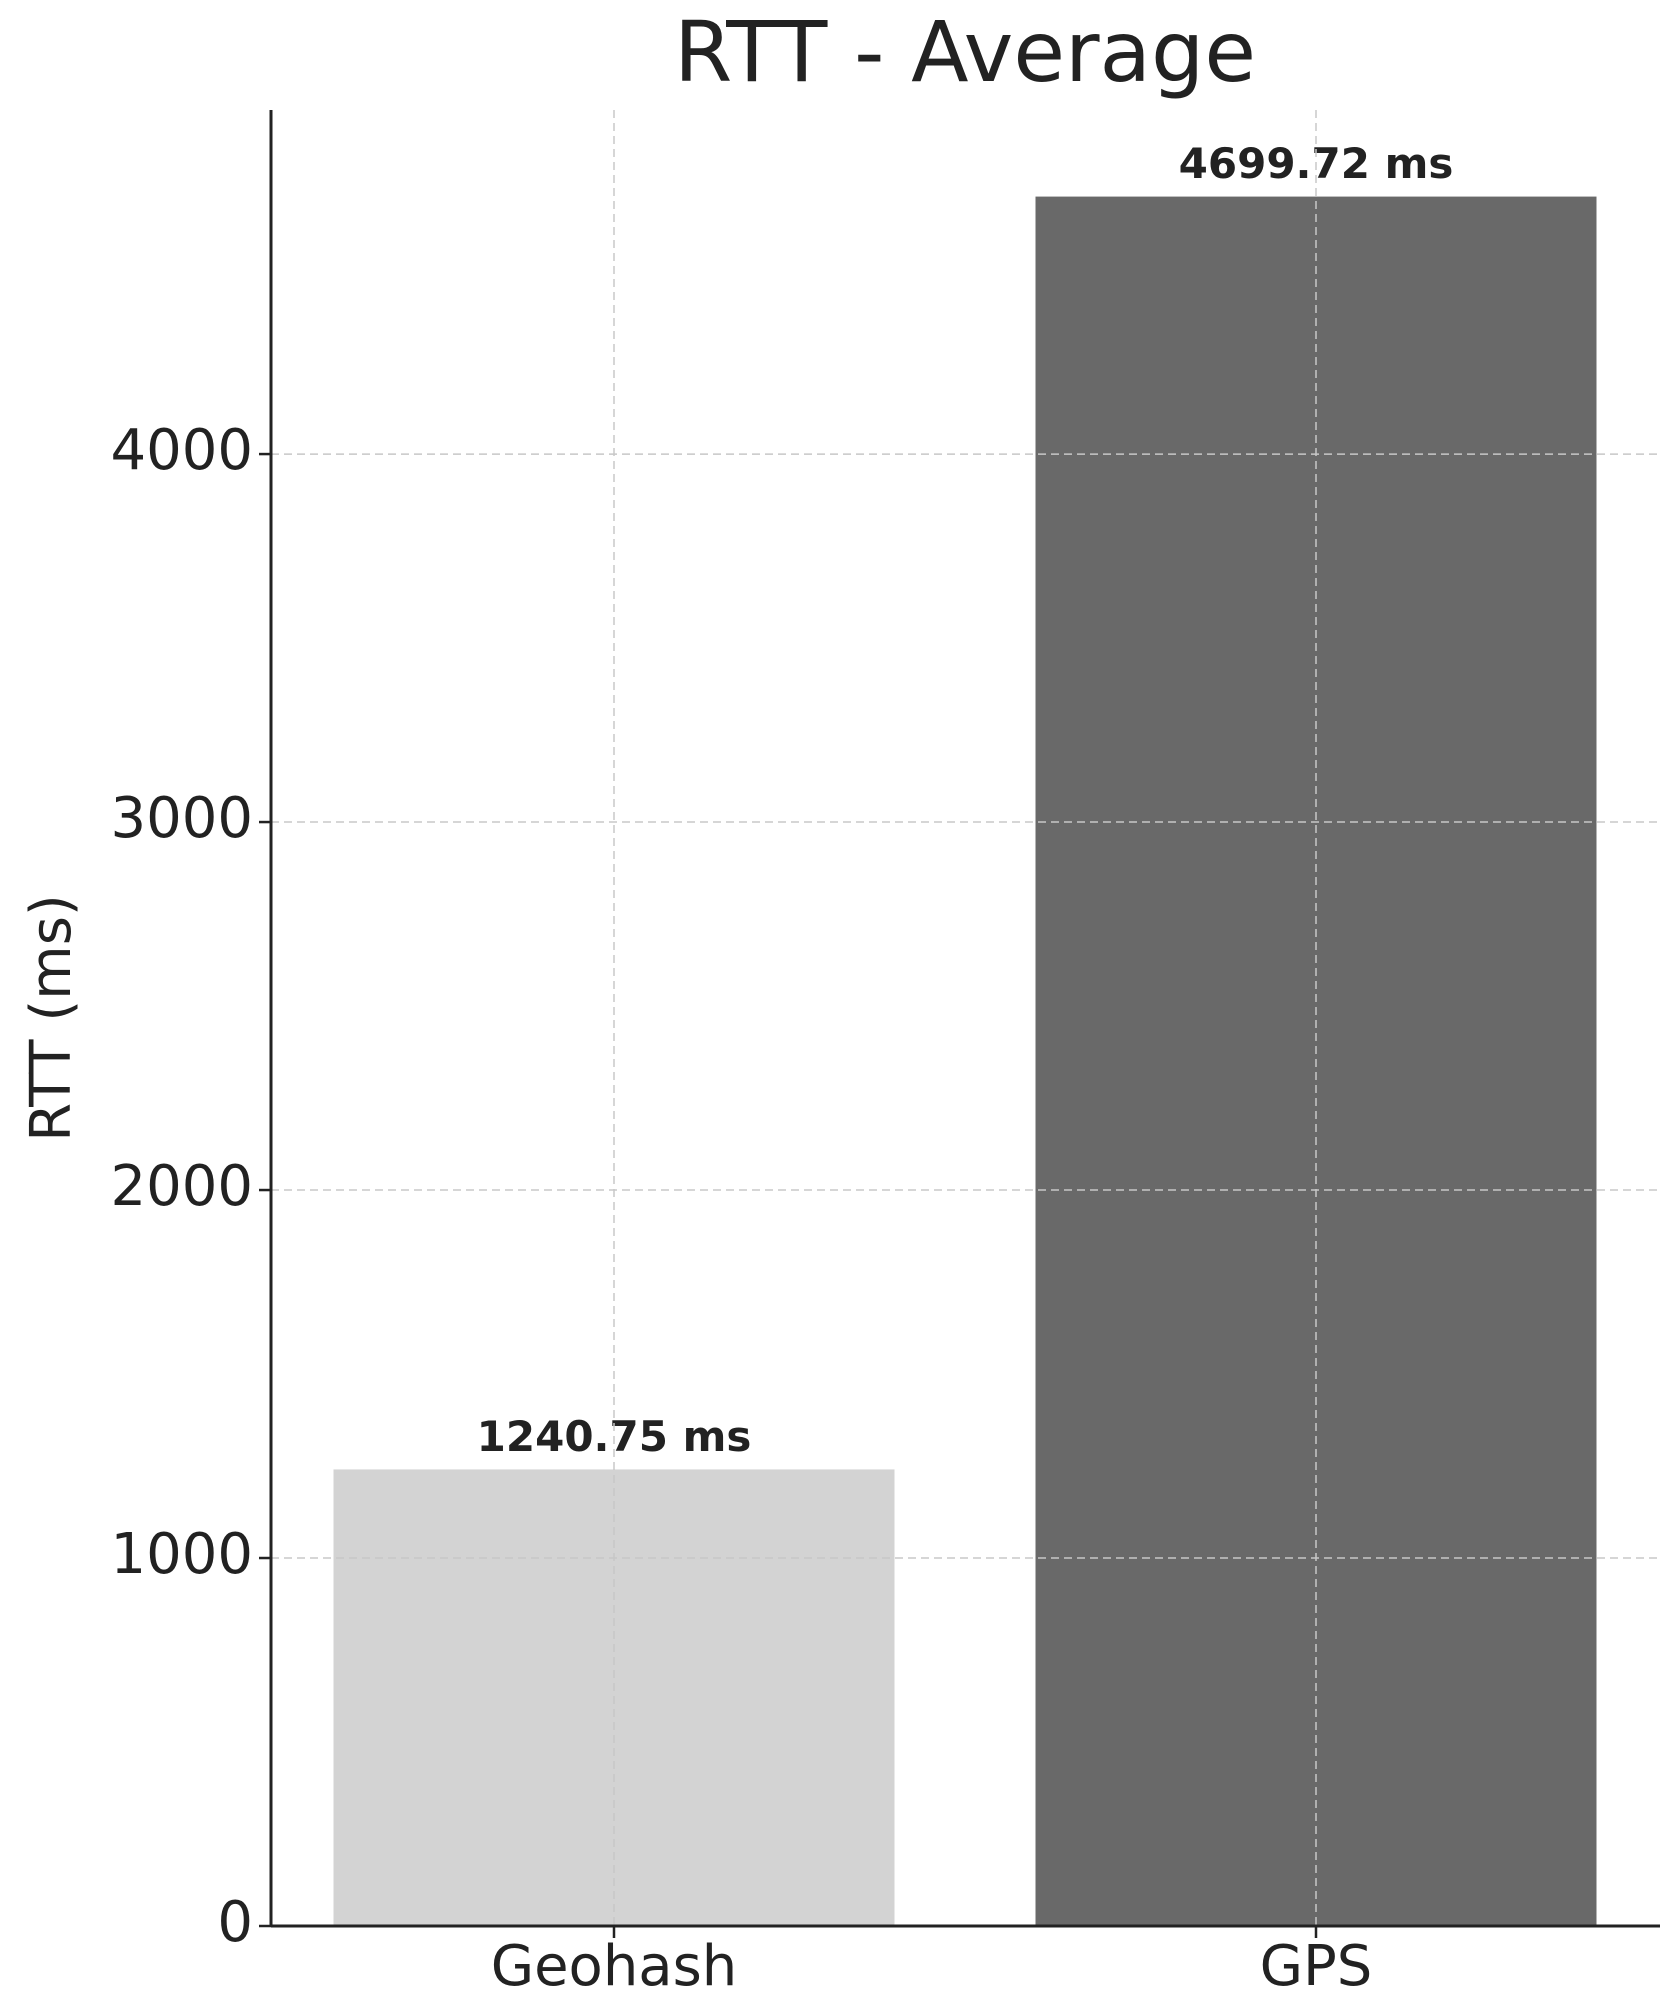 Image resolution: width=1677 pixels, height=2015 pixels. Describe the element at coordinates (51, 1018) in the screenshot. I see `y-axis-label: RTT (ms)` at that location.